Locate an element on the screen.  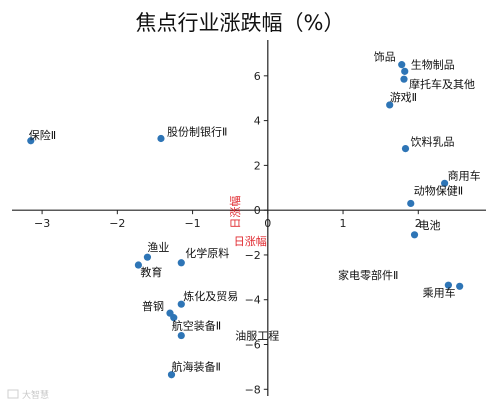
data-point-label: 油服工程 is located at coordinates (257, 336).